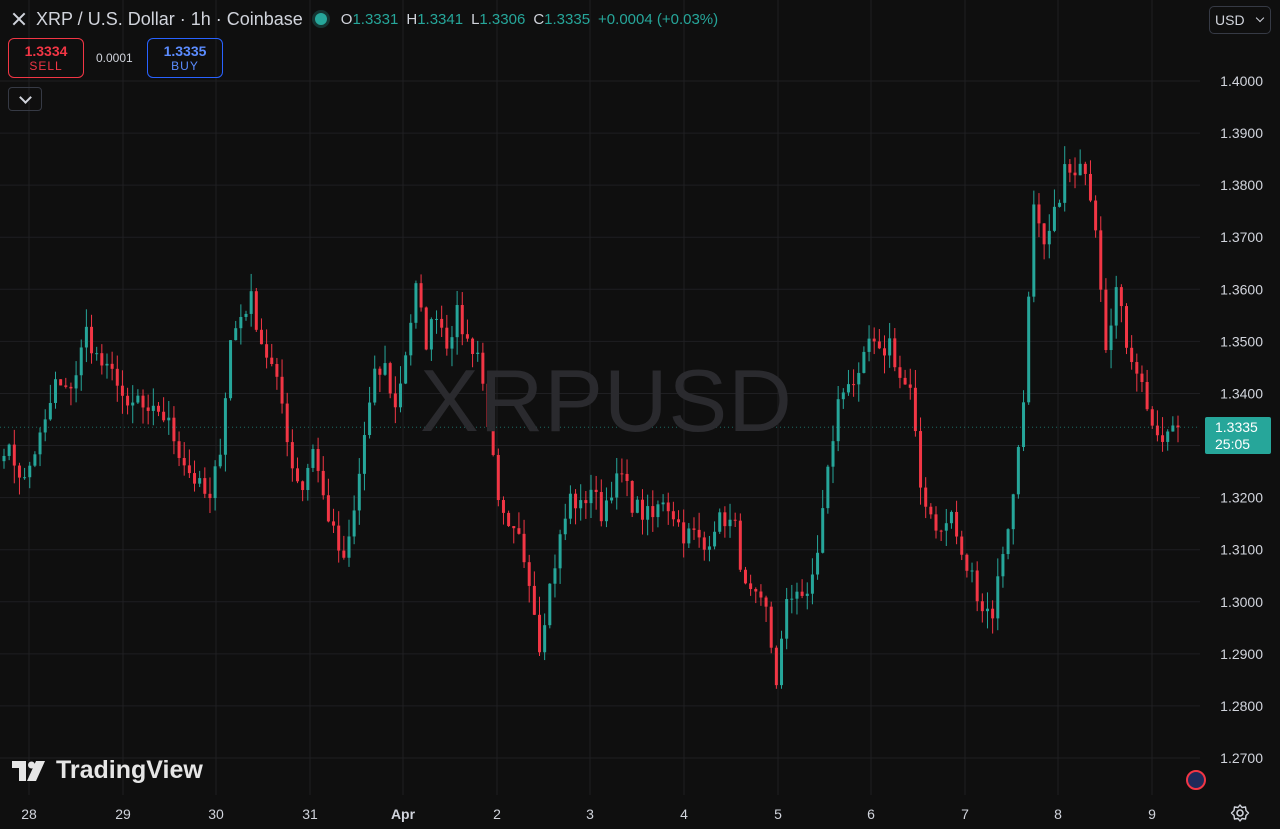 This screenshot has height=829, width=1280. I want to click on x-tick-label: 29, so click(123, 814).